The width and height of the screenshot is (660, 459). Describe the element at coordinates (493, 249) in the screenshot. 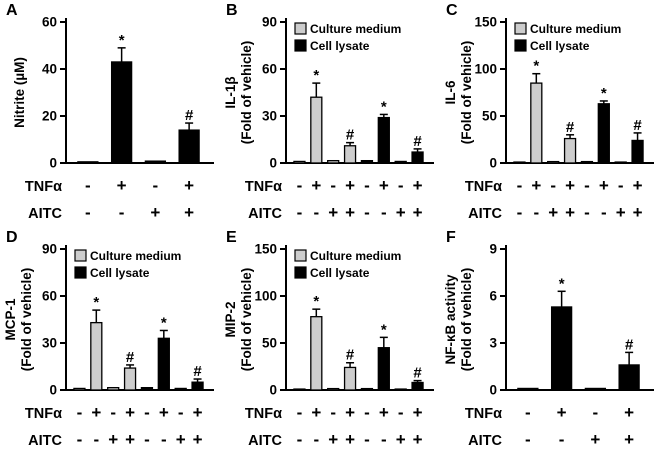

I see `y-tick-label: 9` at that location.